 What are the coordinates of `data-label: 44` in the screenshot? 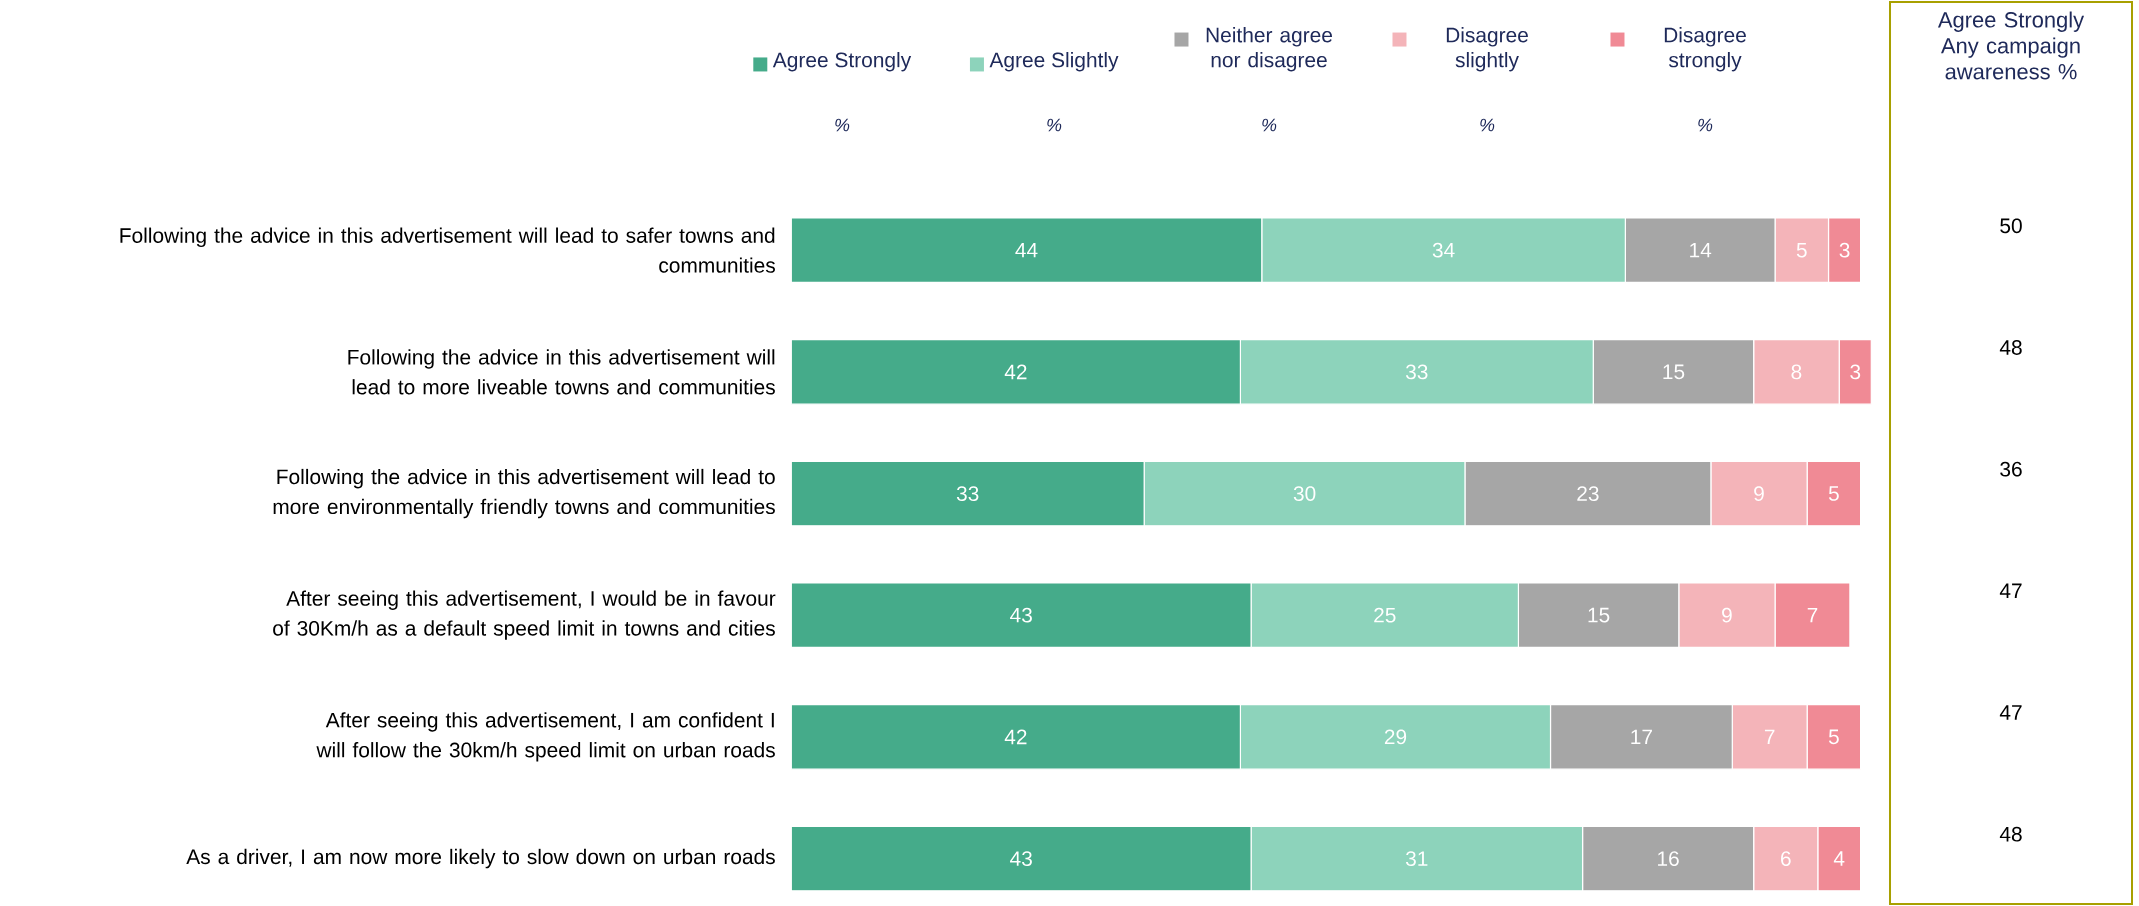 It's located at (1026, 250).